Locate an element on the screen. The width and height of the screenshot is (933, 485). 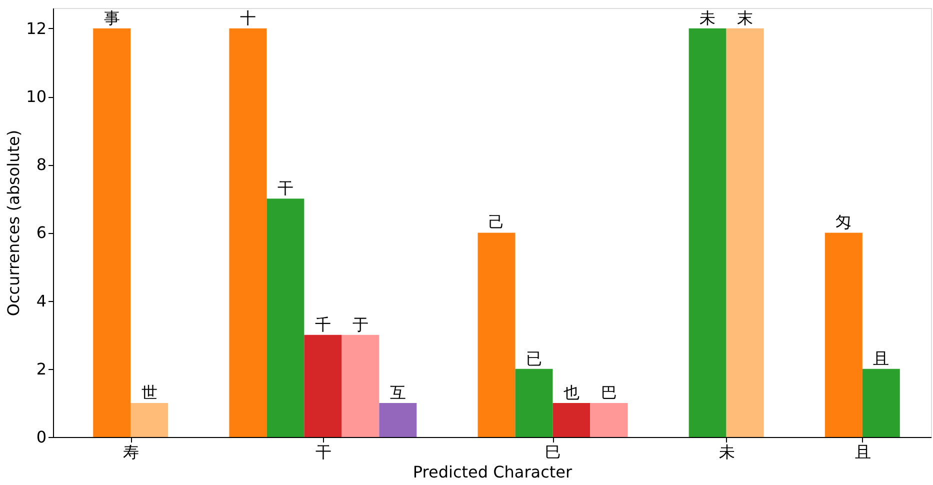
x-tick-label: 未 is located at coordinates (726, 452).